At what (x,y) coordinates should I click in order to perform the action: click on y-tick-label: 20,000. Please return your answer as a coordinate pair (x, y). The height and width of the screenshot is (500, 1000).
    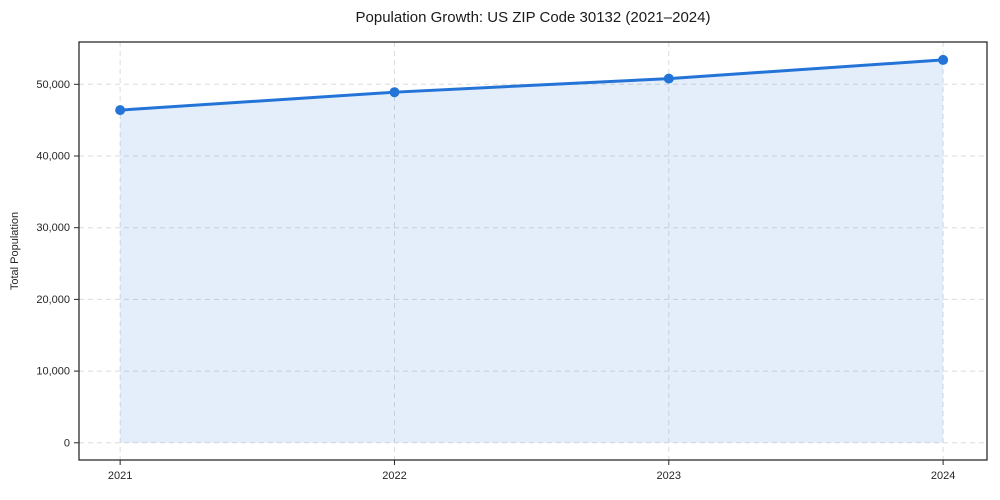
    Looking at the image, I should click on (53, 300).